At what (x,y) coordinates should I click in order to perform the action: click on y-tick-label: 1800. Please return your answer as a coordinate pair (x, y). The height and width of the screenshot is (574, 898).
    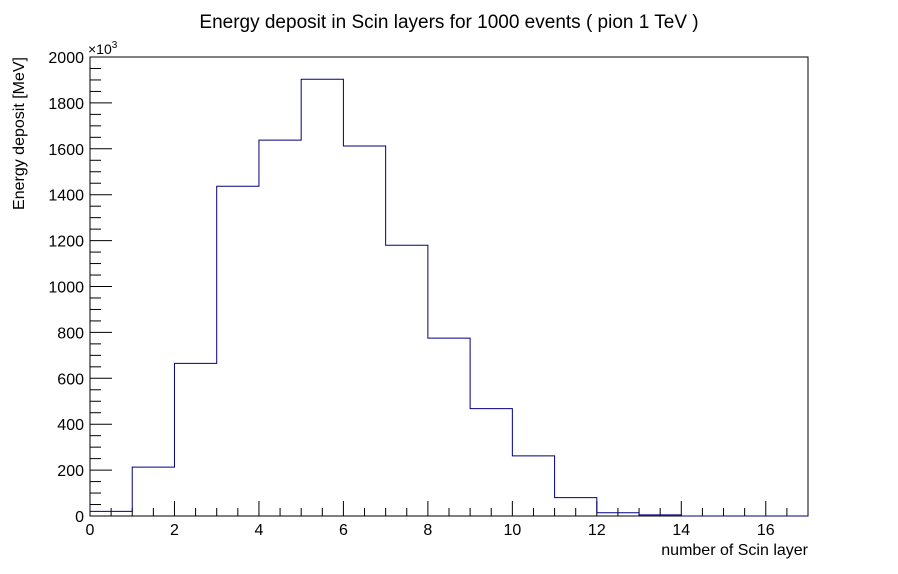
    Looking at the image, I should click on (66, 104).